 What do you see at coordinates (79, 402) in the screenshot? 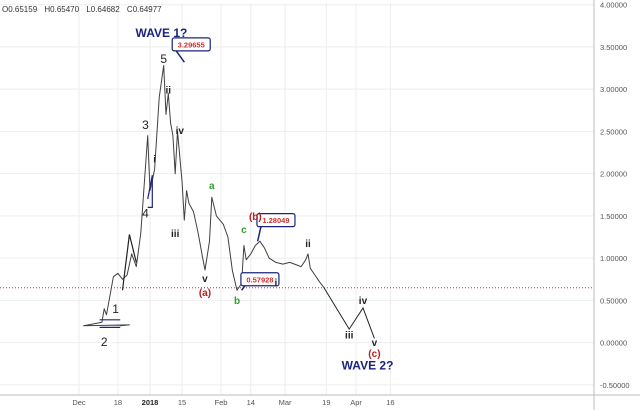
I see `x-tick-label: Dec` at bounding box center [79, 402].